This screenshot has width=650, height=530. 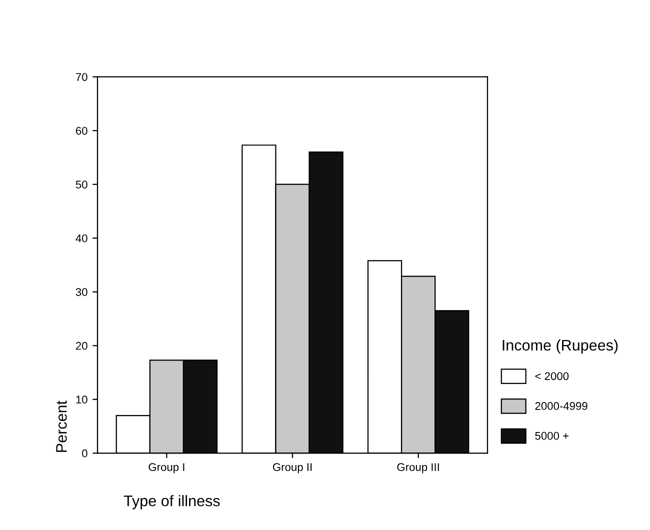 I want to click on x-axis-title: Type of illness, so click(x=172, y=502).